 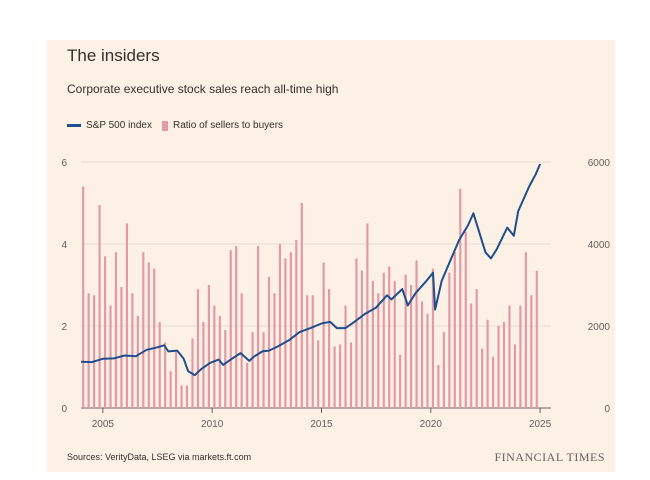 What do you see at coordinates (164, 125) in the screenshot?
I see `legend-swatch-bar` at bounding box center [164, 125].